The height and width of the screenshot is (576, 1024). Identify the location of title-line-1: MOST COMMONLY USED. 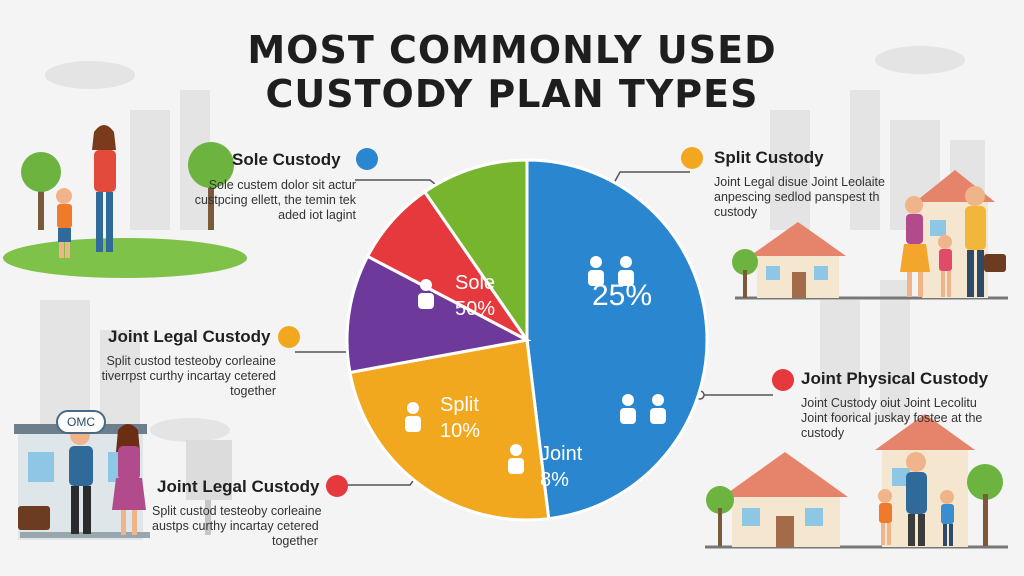
(512, 50).